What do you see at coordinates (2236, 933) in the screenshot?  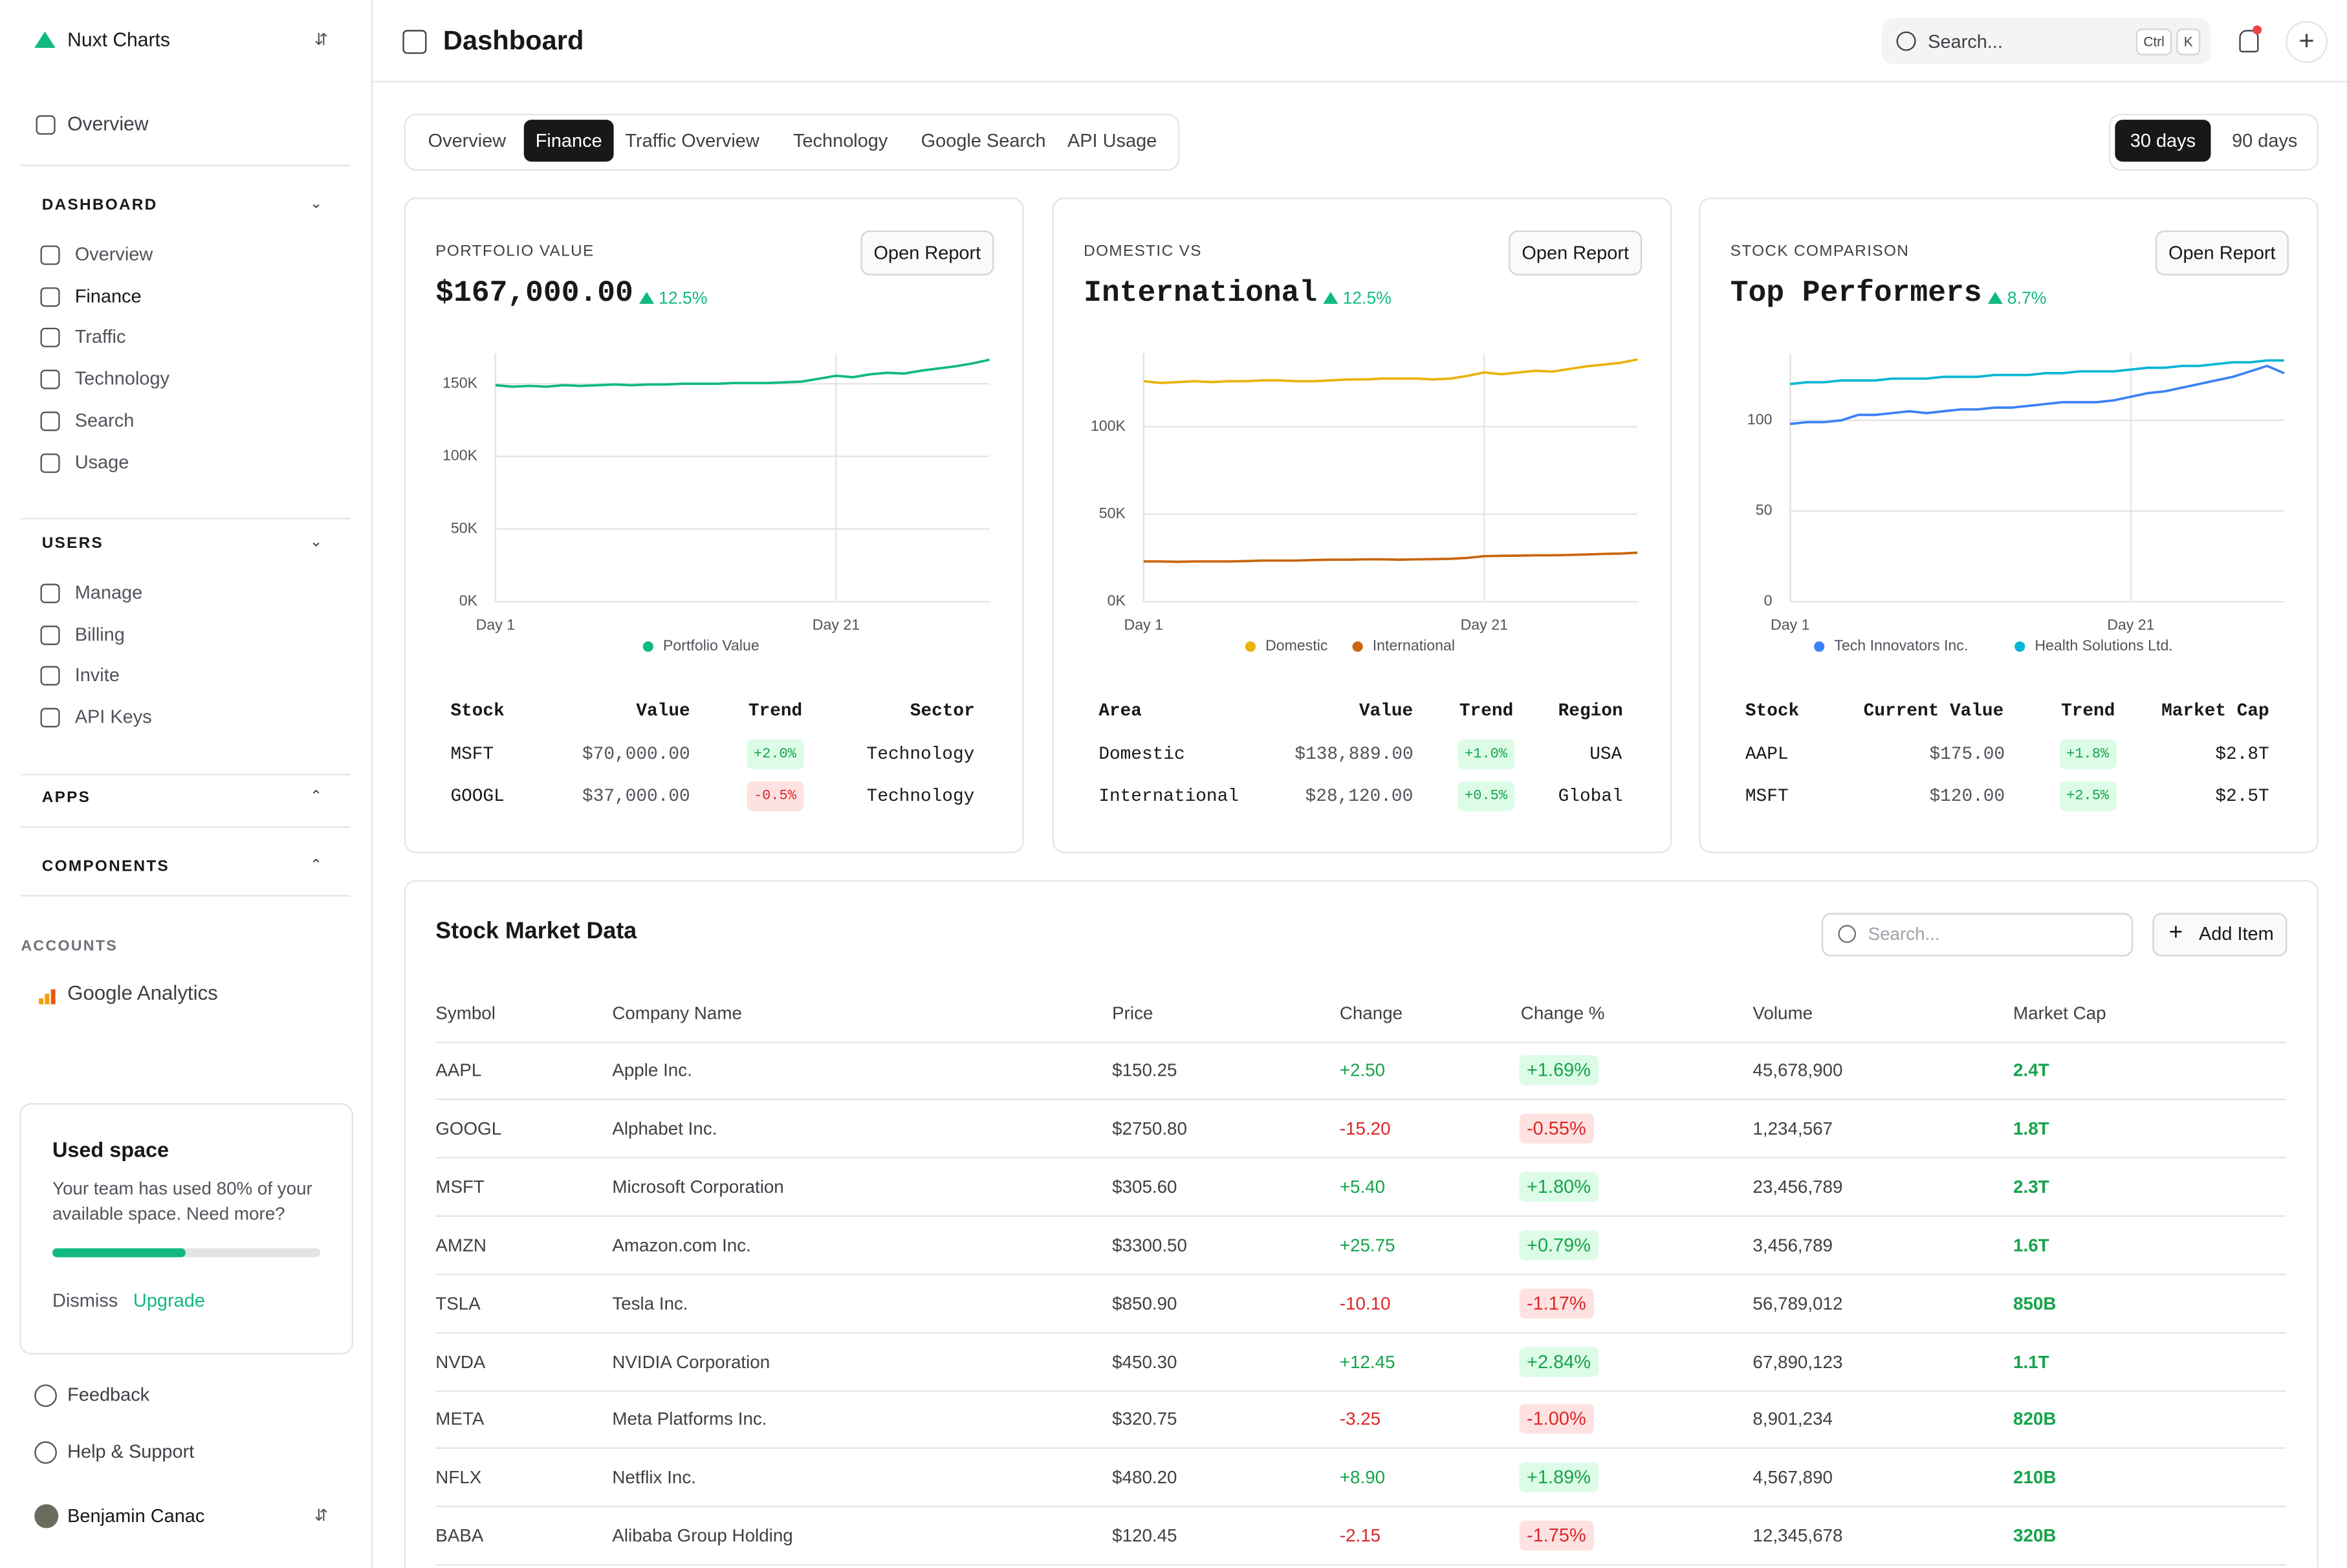 I see `button-label: Add Item` at bounding box center [2236, 933].